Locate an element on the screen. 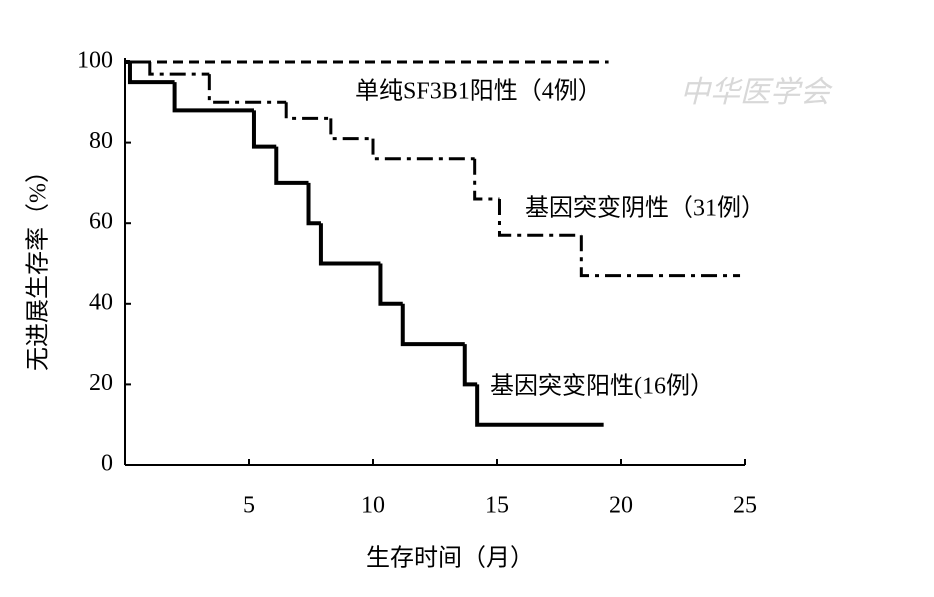 This screenshot has width=934, height=597. x-tick-label: 5 is located at coordinates (249, 506).